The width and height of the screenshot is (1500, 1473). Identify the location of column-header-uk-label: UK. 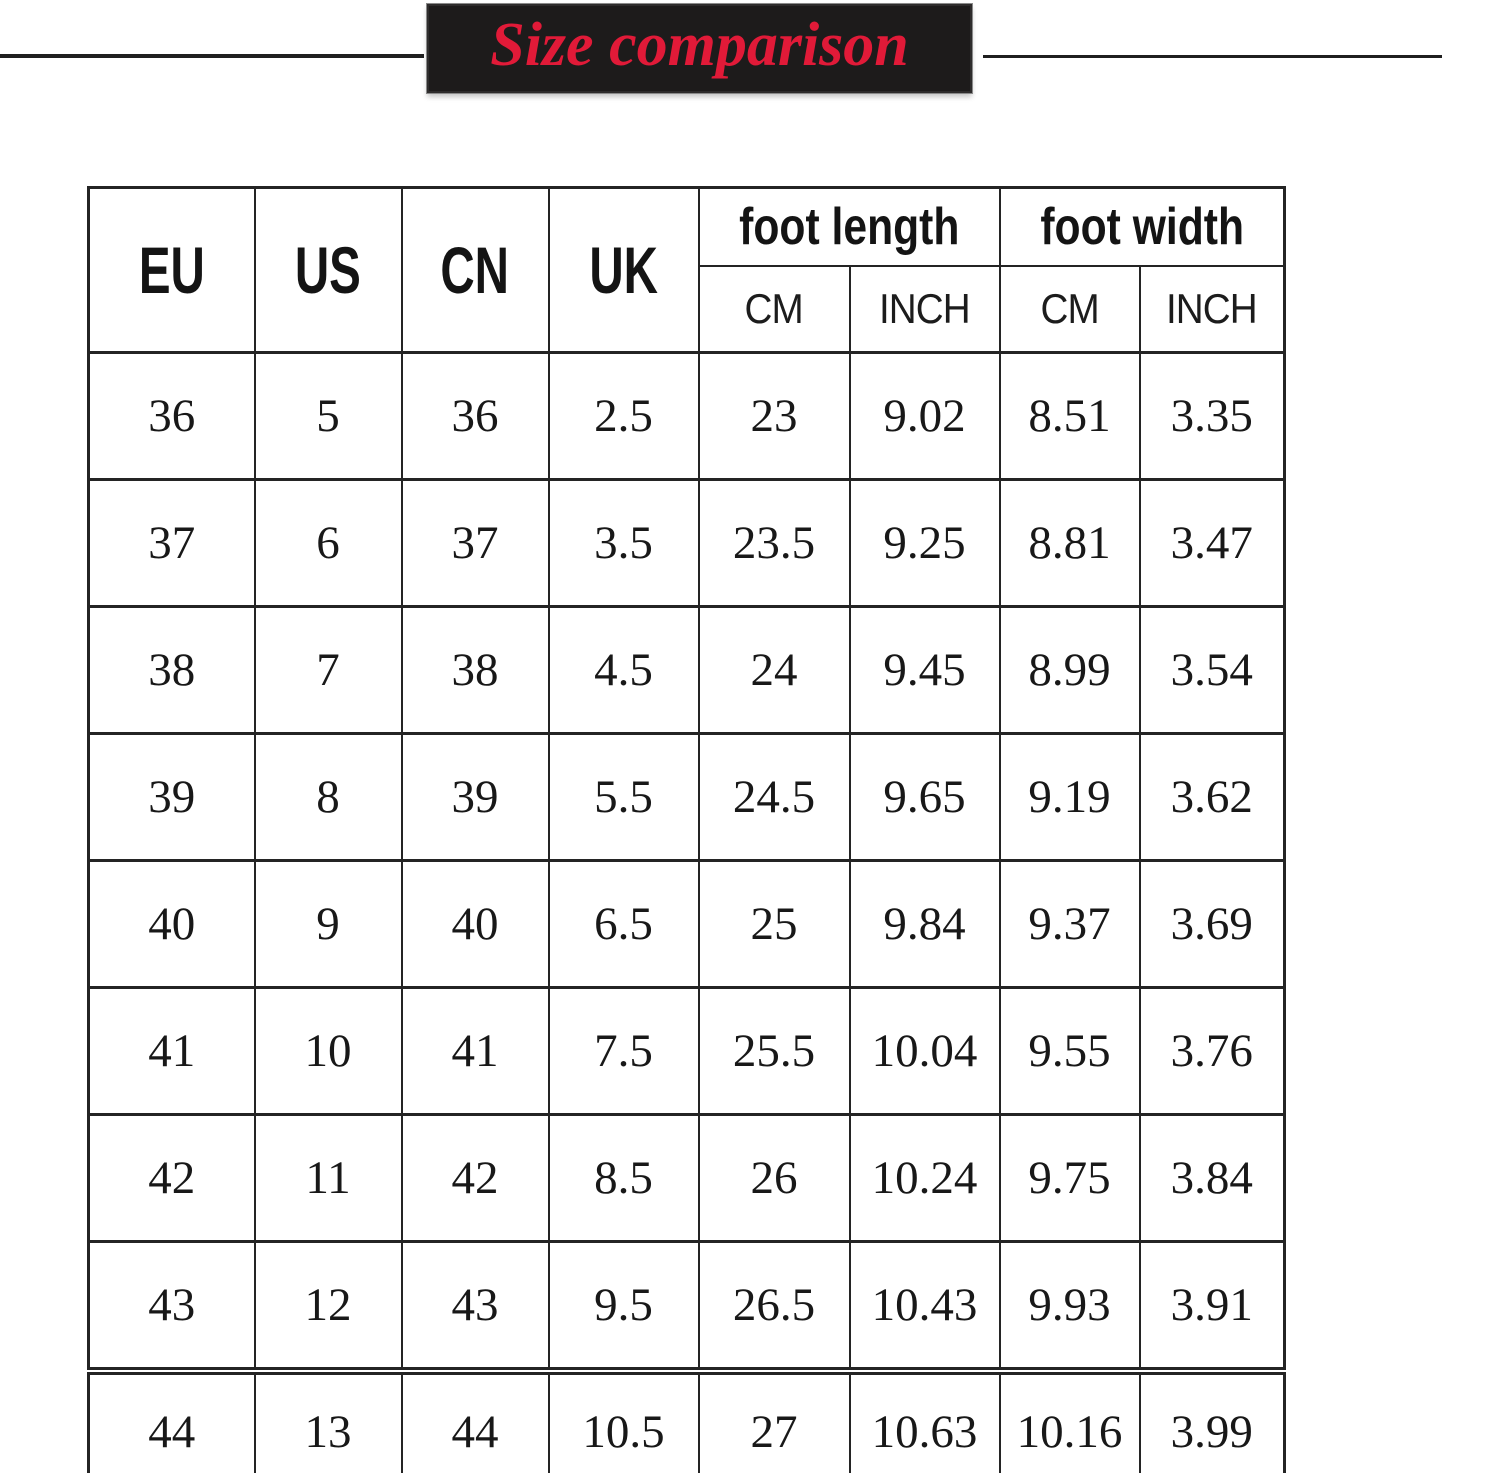
(623, 270).